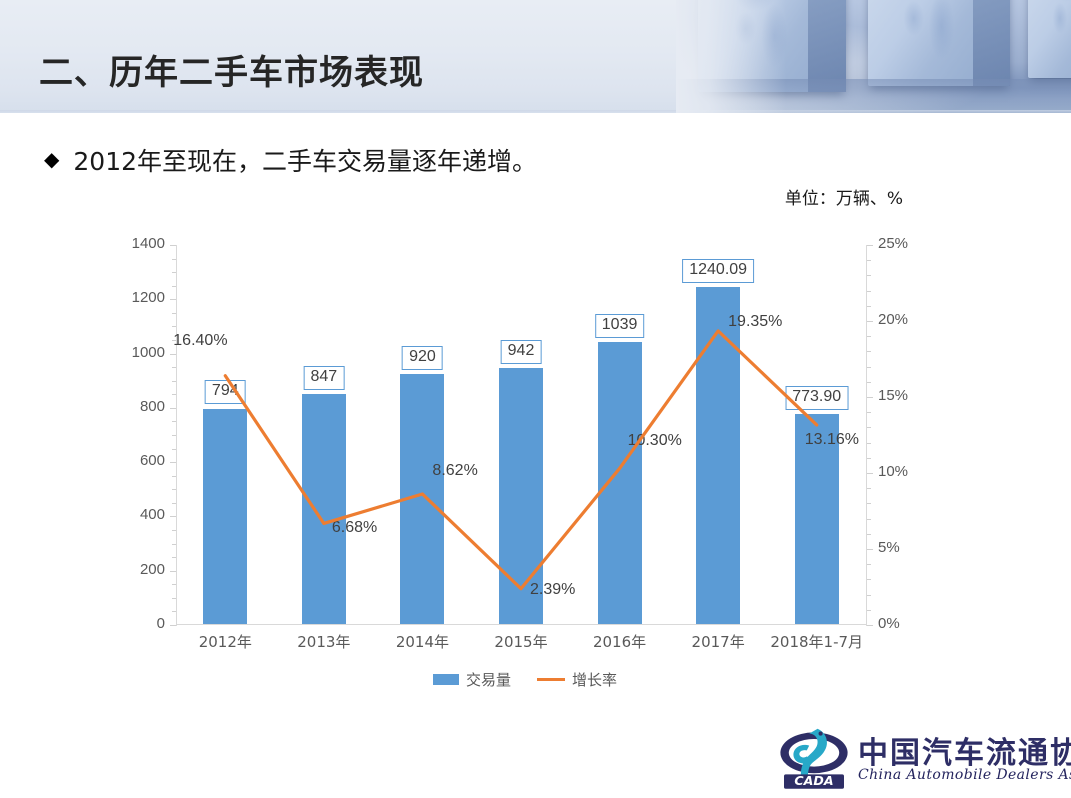  What do you see at coordinates (889, 623) in the screenshot?
I see `right-axis-tick-label: 0%` at bounding box center [889, 623].